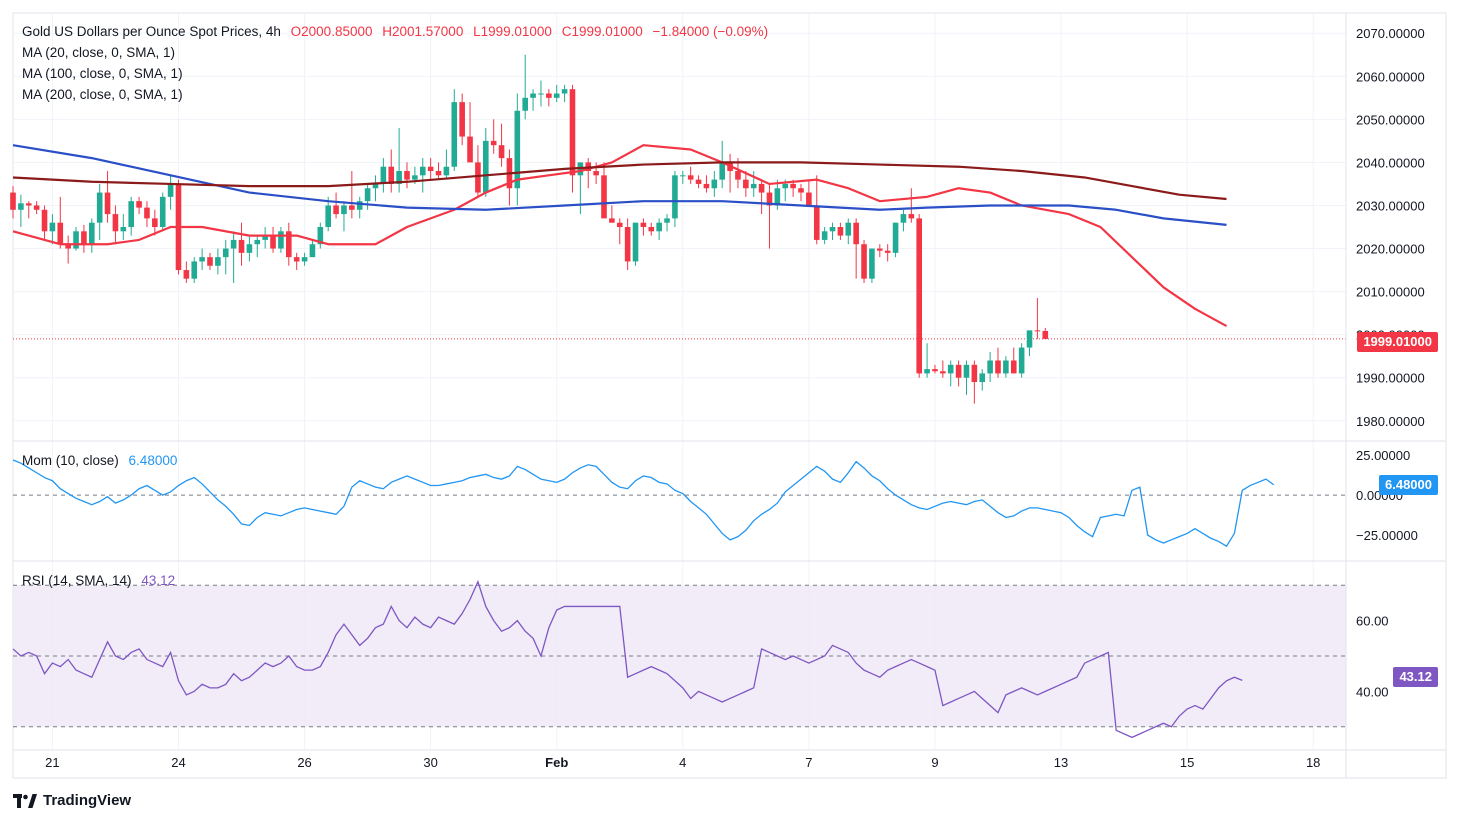 The image size is (1459, 823). I want to click on rsi-tick-label: 40.00, so click(1372, 691).